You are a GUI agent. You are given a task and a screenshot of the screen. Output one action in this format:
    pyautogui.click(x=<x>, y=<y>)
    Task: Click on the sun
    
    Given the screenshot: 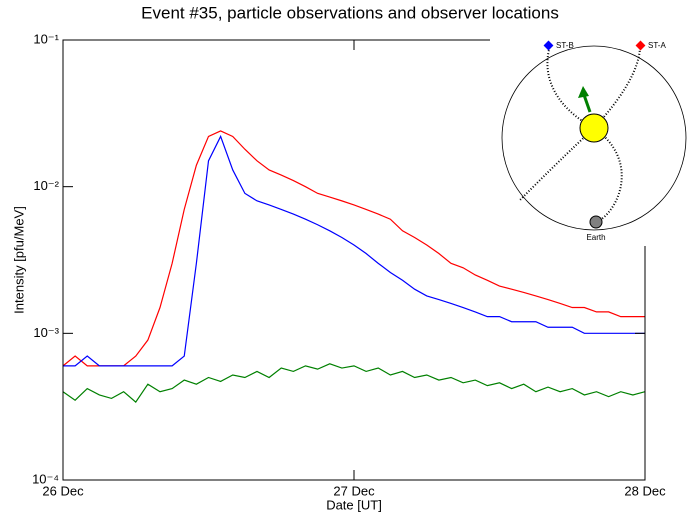 What is the action you would take?
    pyautogui.click(x=594, y=128)
    